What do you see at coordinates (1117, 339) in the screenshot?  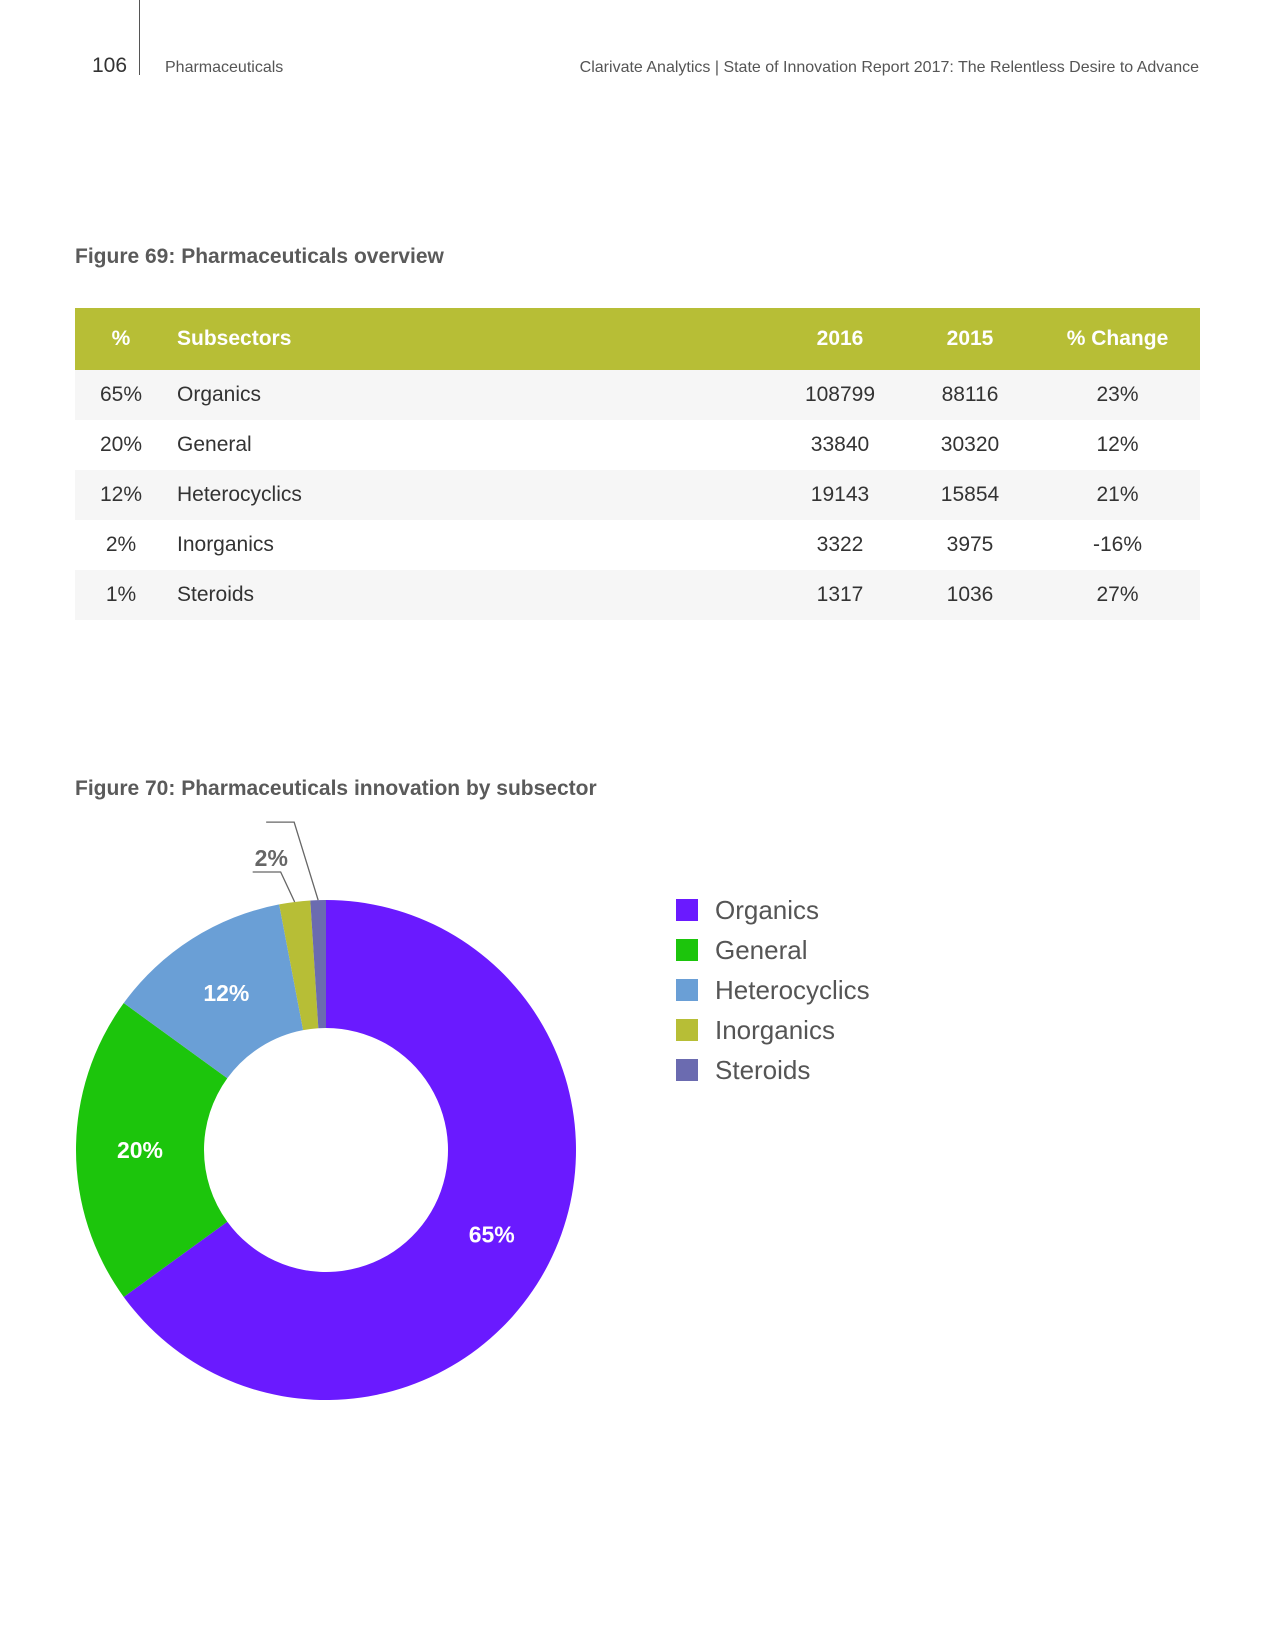 I see `column-header-change: % Change` at bounding box center [1117, 339].